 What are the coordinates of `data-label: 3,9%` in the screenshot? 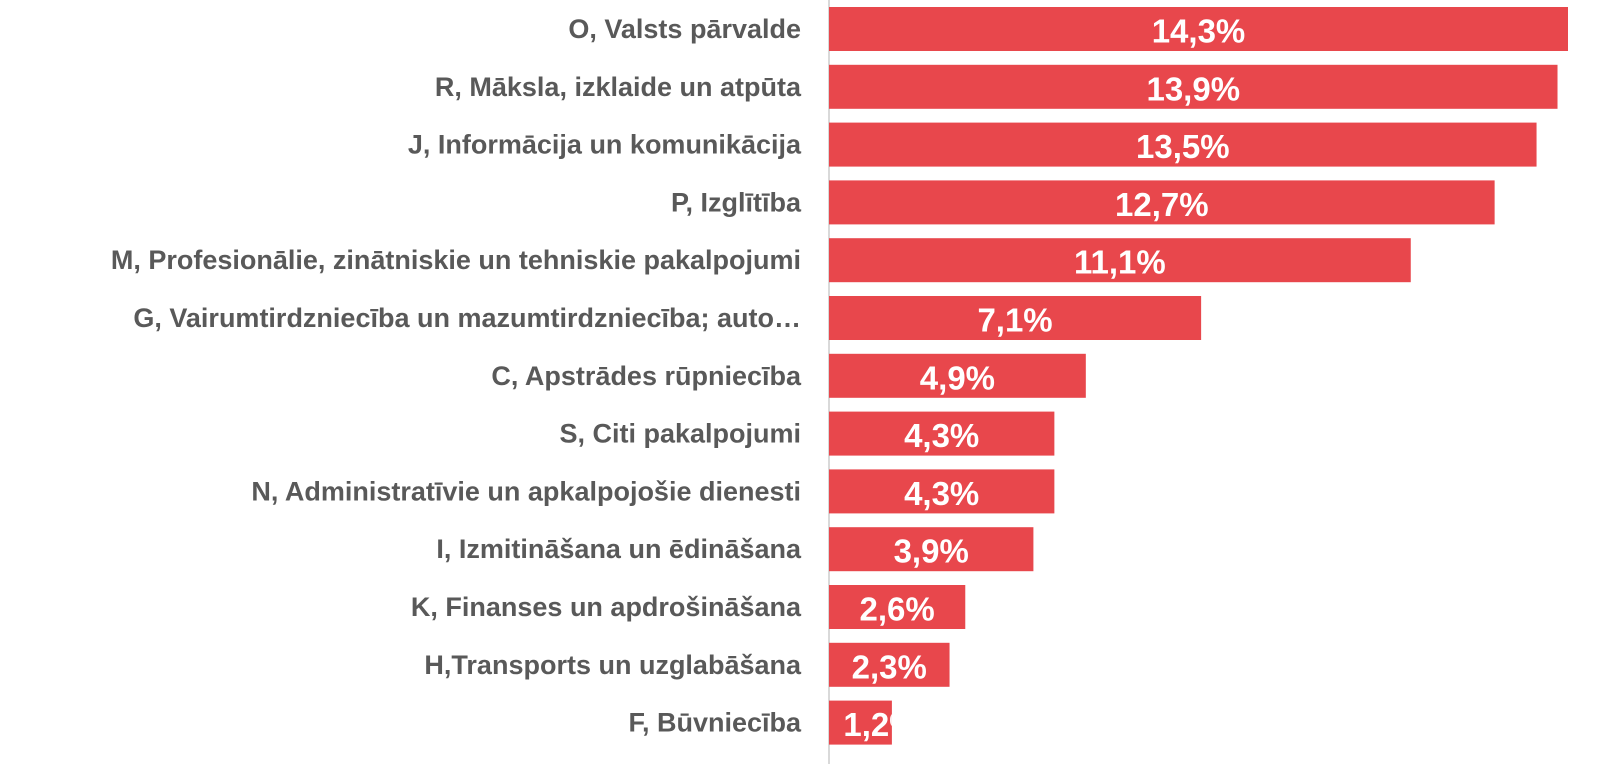 It's located at (931, 551).